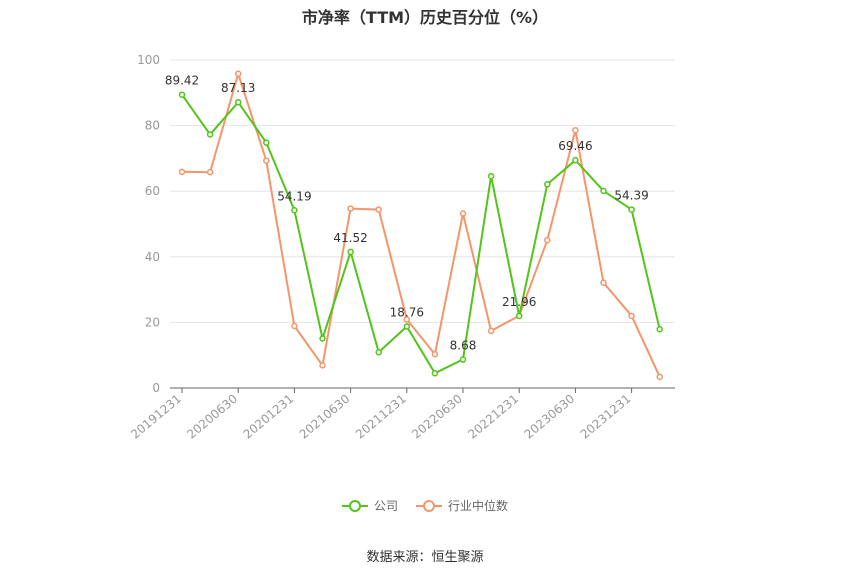  What do you see at coordinates (463, 346) in the screenshot?
I see `data-label: 8.68` at bounding box center [463, 346].